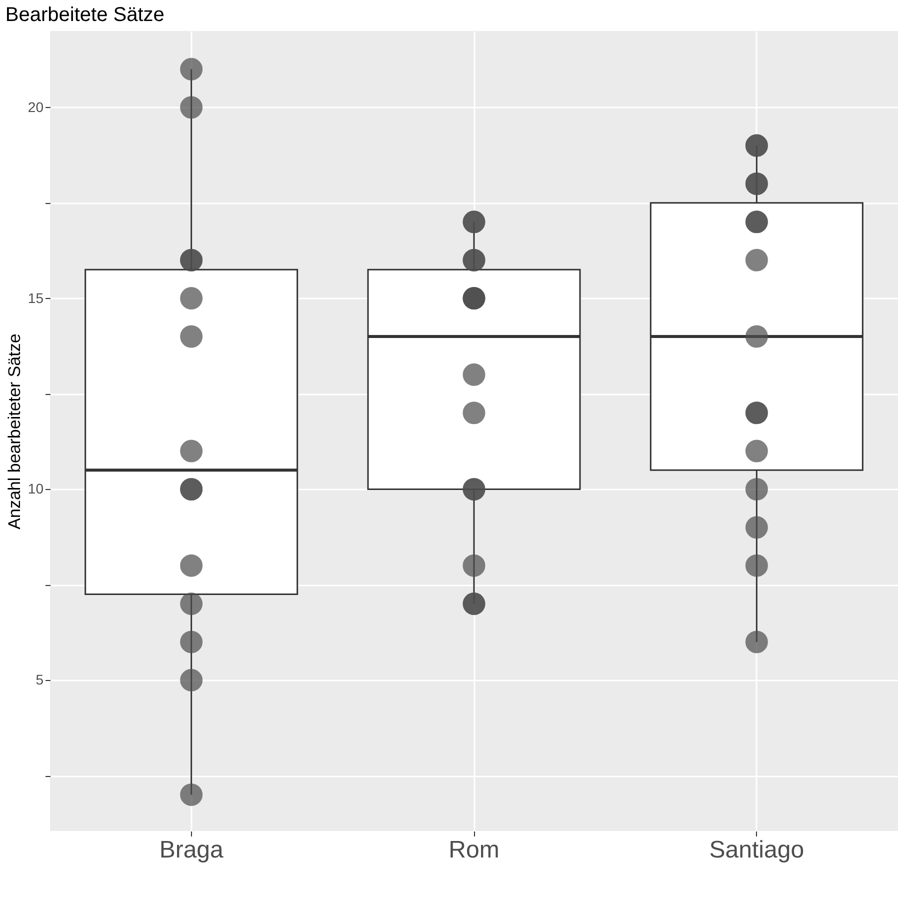  What do you see at coordinates (474, 850) in the screenshot?
I see `x-tick-label: Rom` at bounding box center [474, 850].